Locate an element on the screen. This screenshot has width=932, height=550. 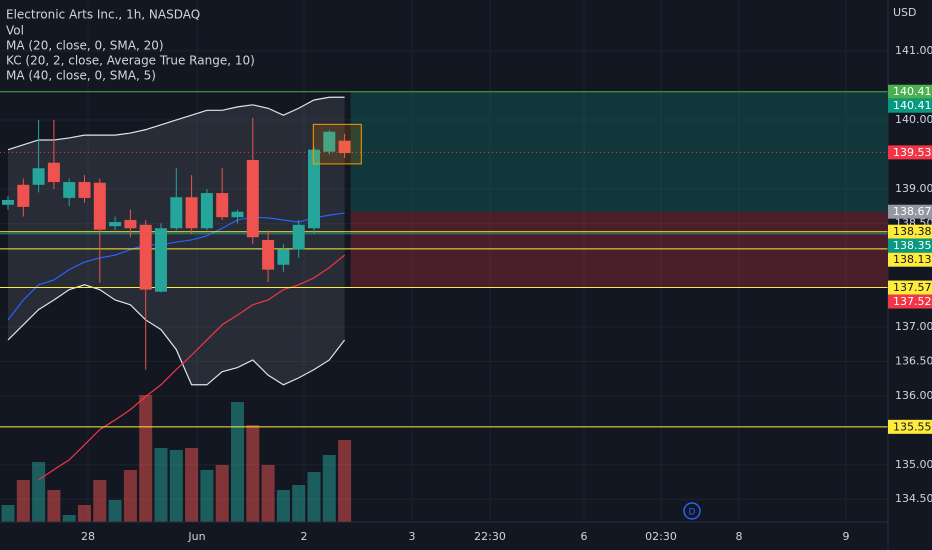
x-tick-label: 6 is located at coordinates (584, 536).